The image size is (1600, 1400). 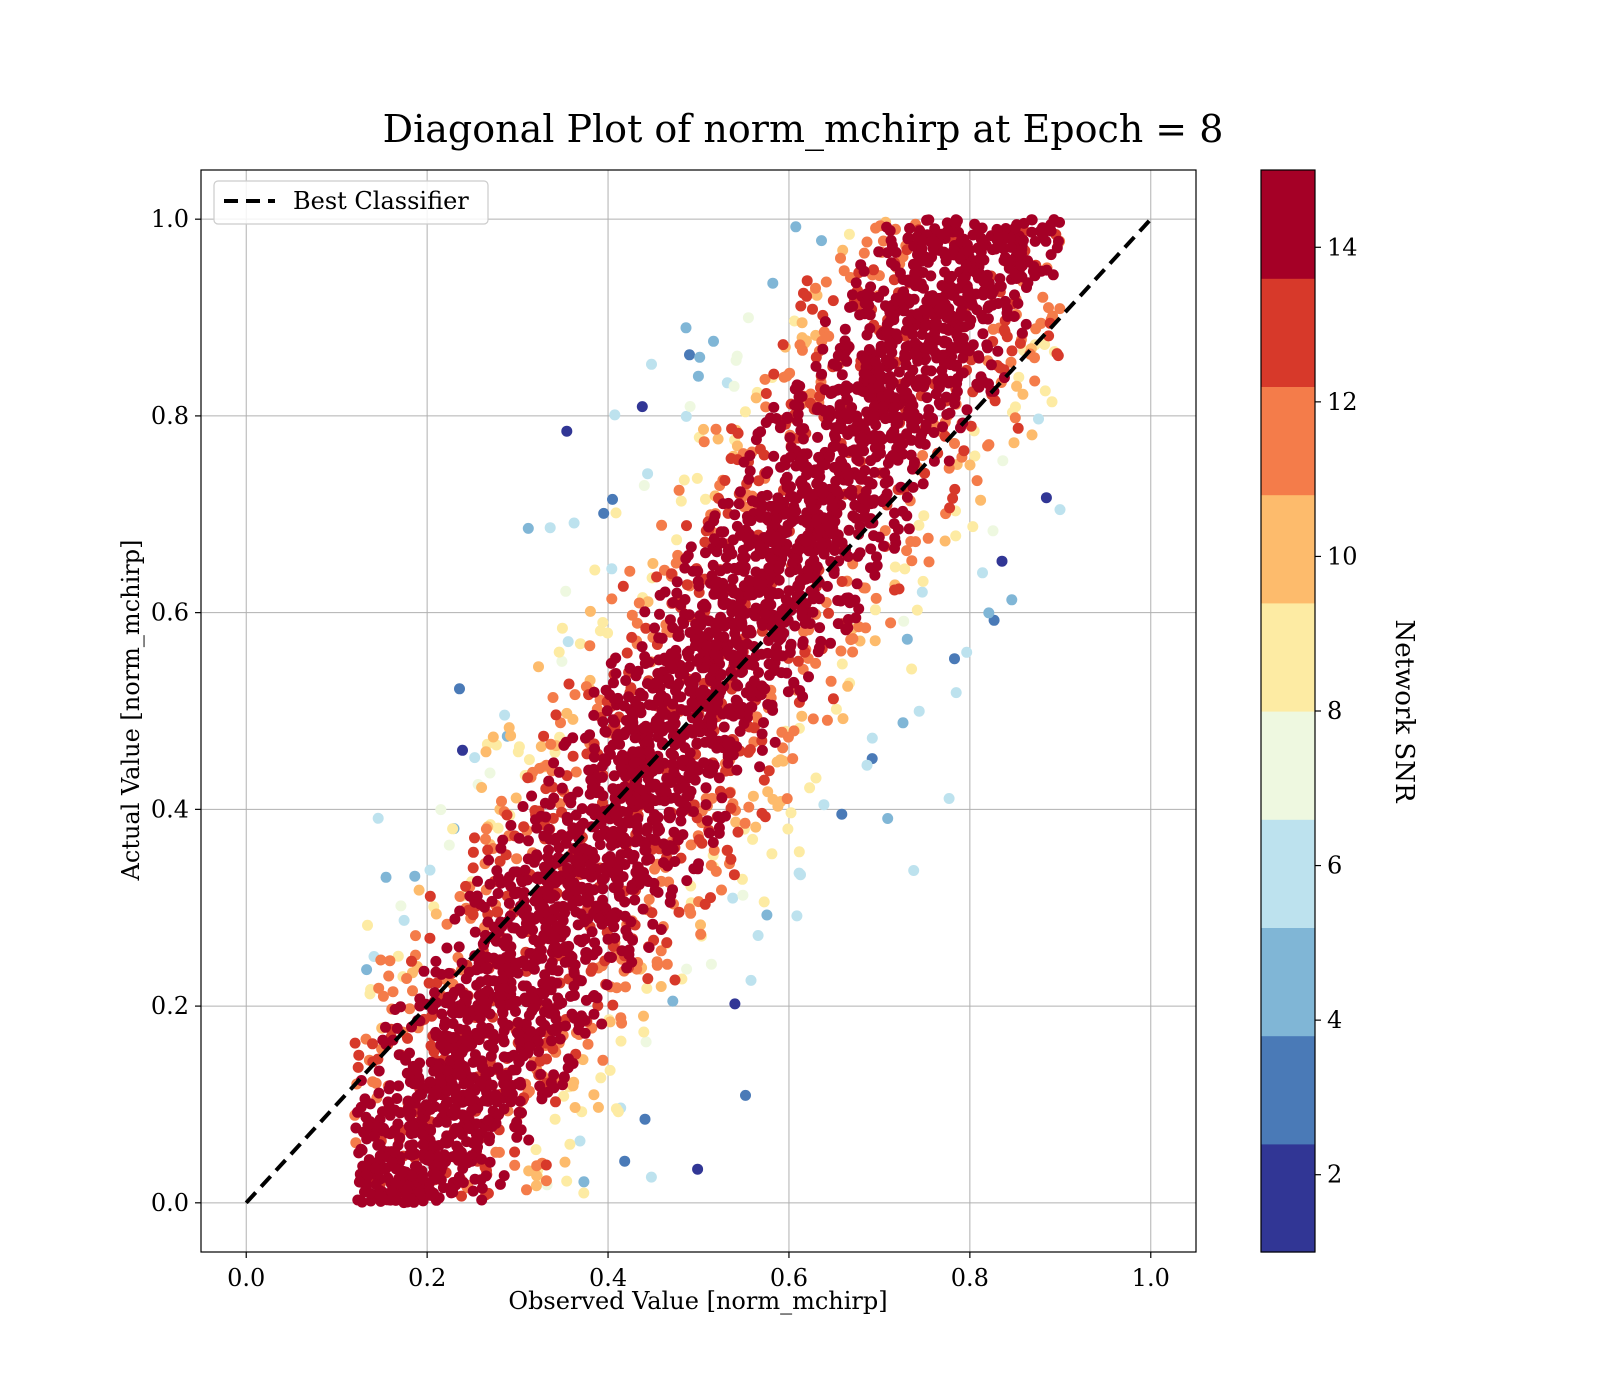 What do you see at coordinates (1288, 1198) in the screenshot?
I see `colorbar-segment` at bounding box center [1288, 1198].